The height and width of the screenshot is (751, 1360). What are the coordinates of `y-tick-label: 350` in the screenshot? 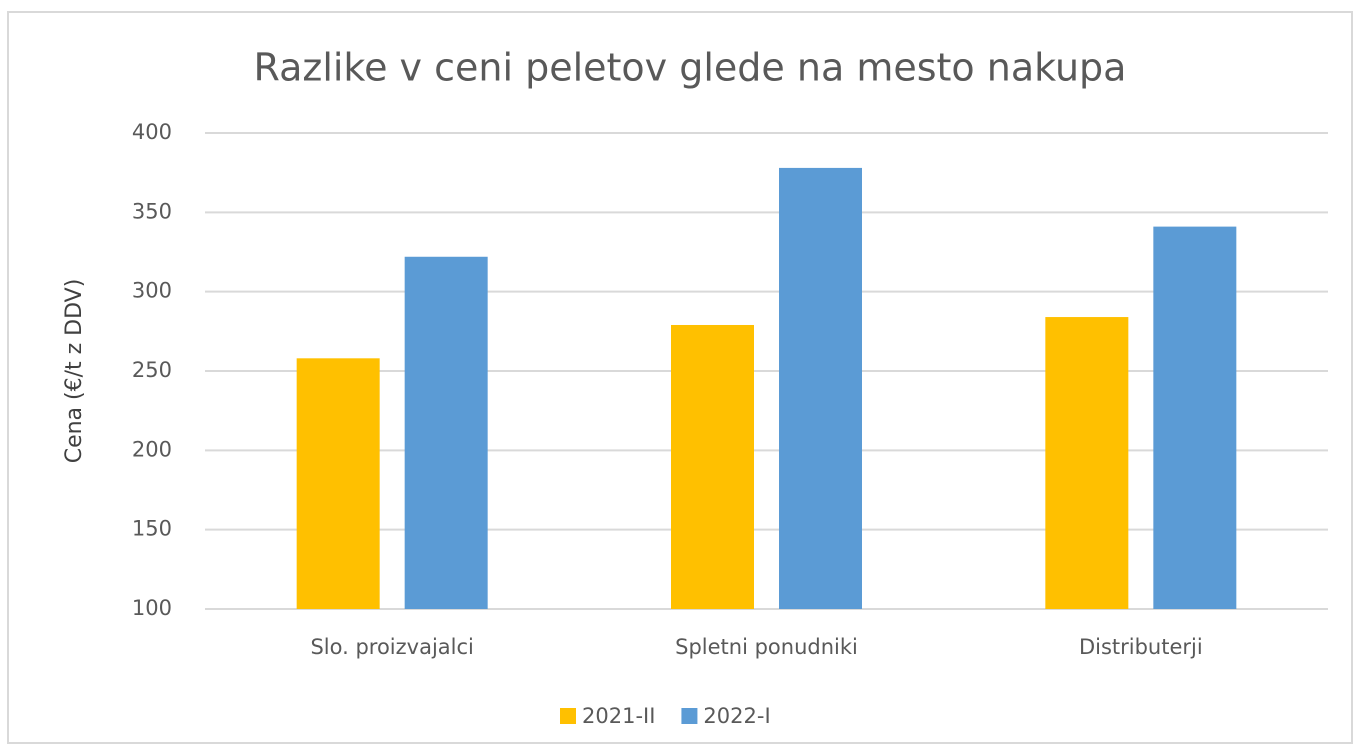 It's located at (152, 211).